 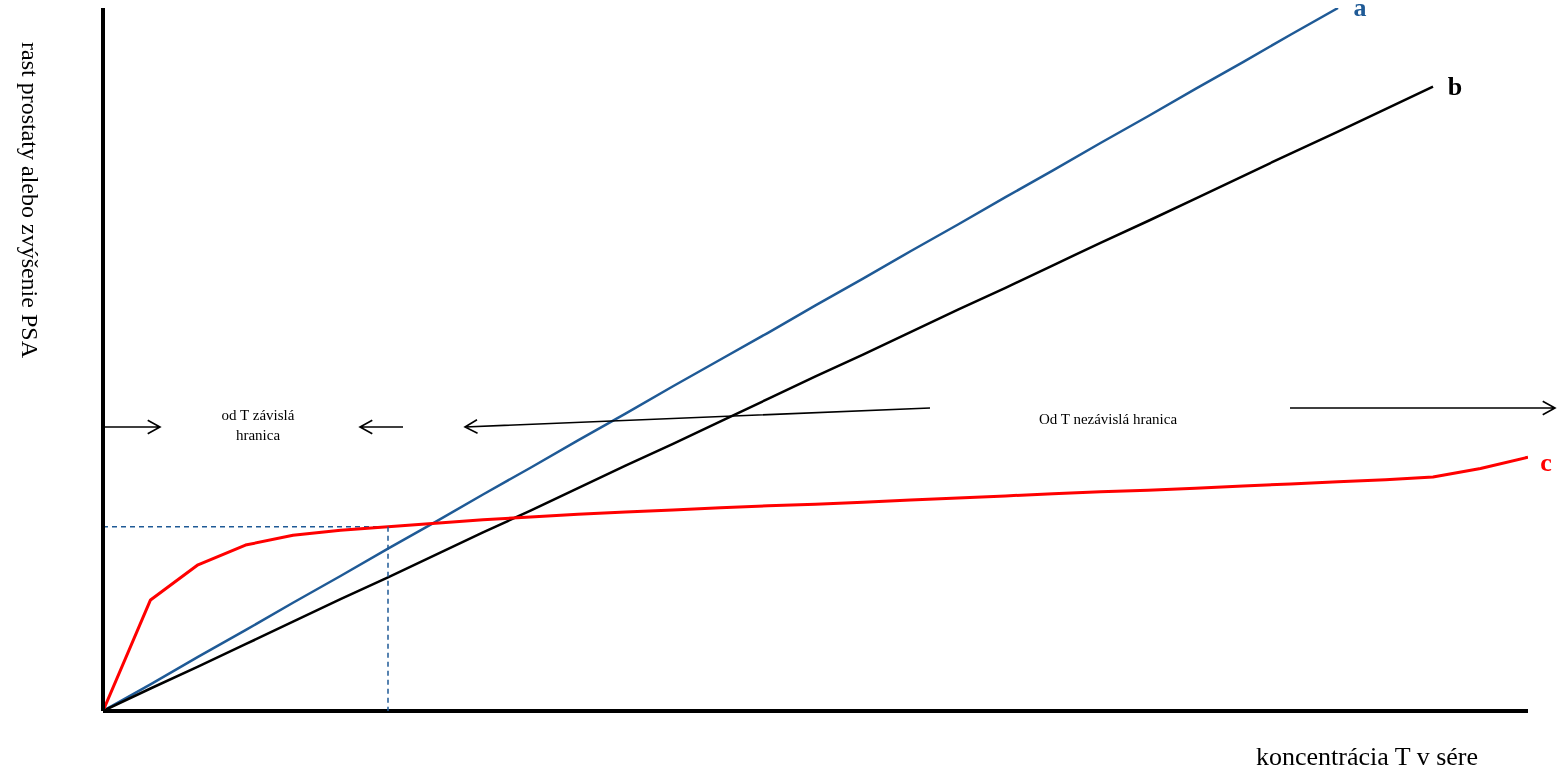 What do you see at coordinates (1546, 463) in the screenshot?
I see `series-label: c` at bounding box center [1546, 463].